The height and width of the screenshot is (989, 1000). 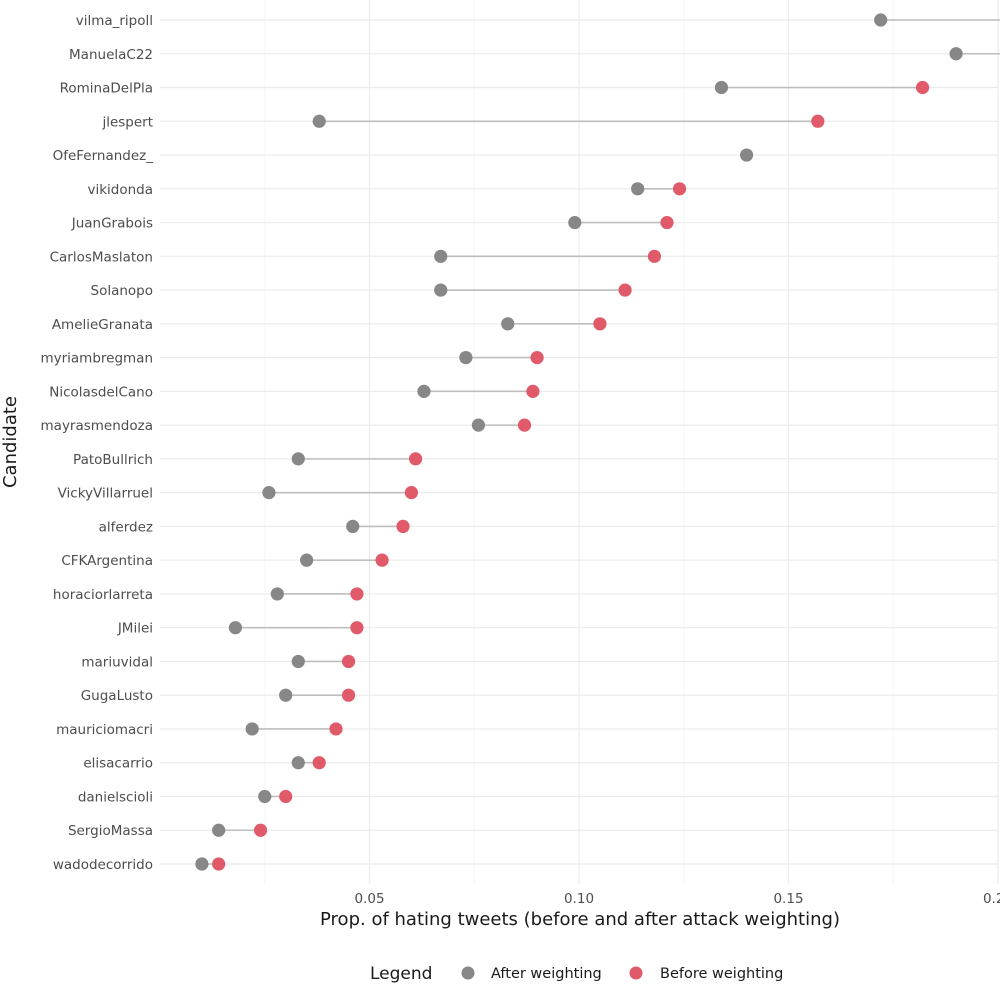 I want to click on x-tick-label: 0.20, so click(x=991, y=899).